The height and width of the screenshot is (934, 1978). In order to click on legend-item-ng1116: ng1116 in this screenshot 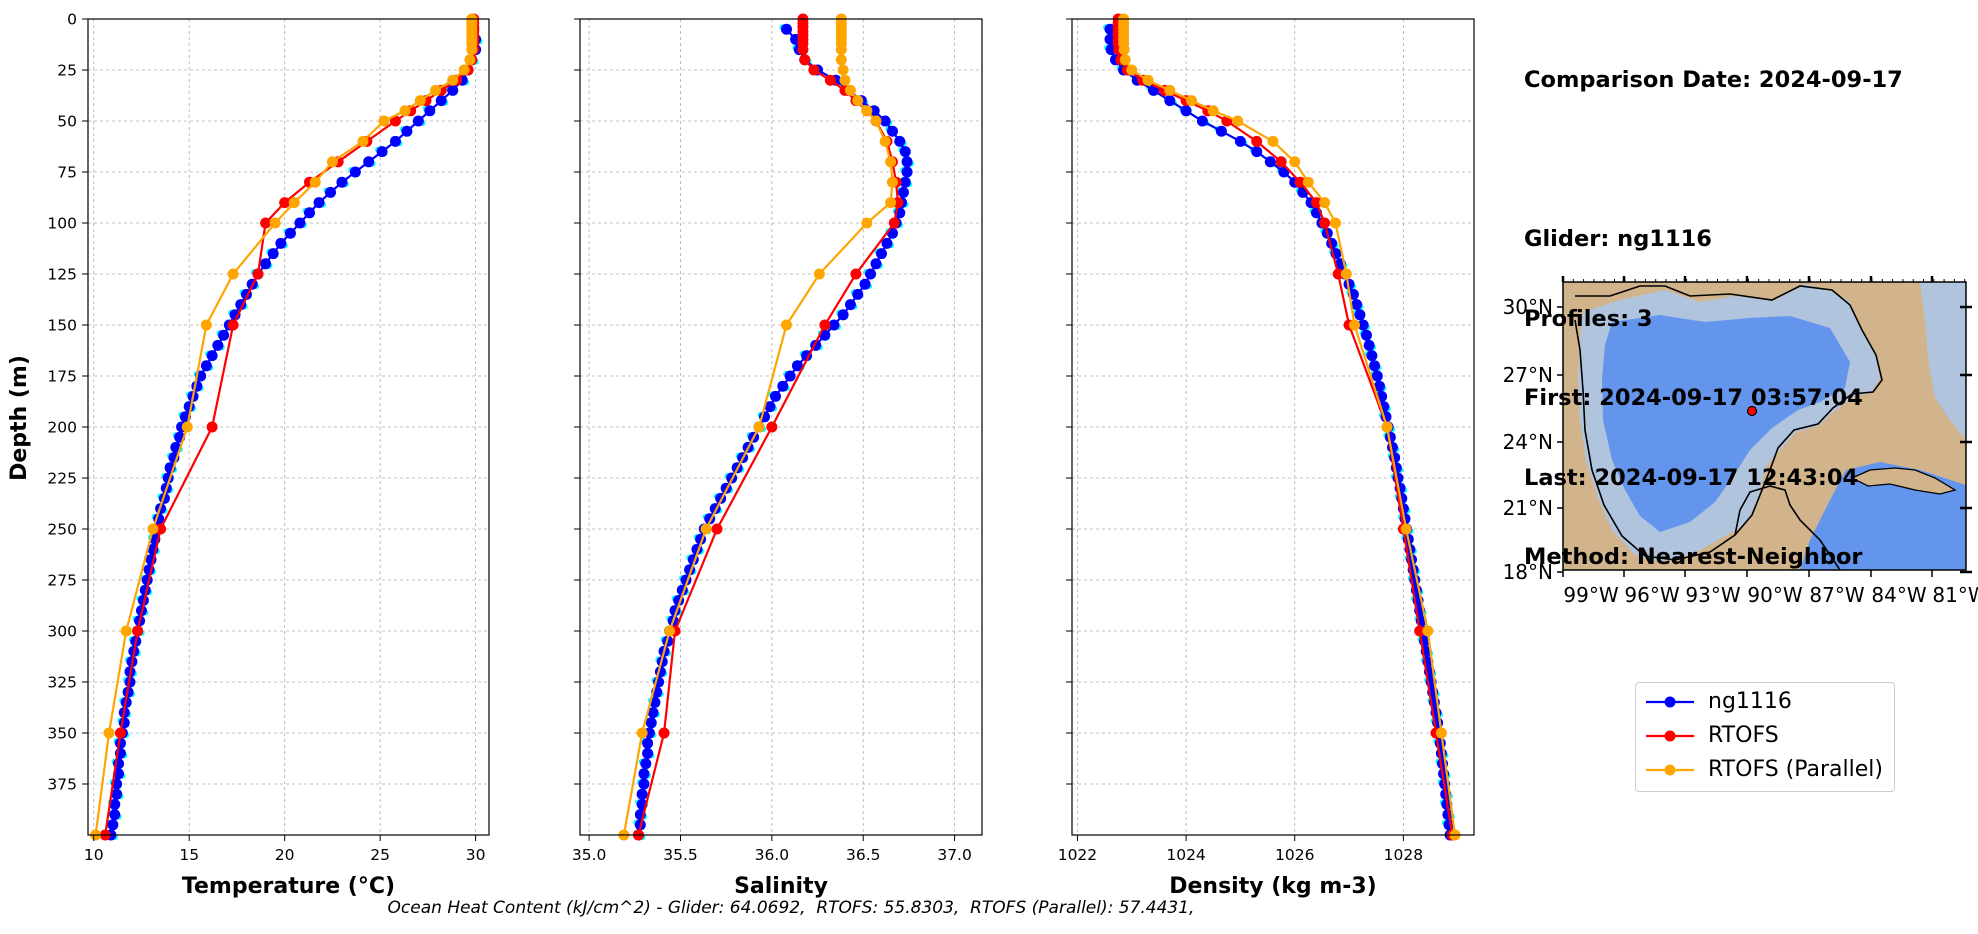, I will do `click(1765, 702)`.